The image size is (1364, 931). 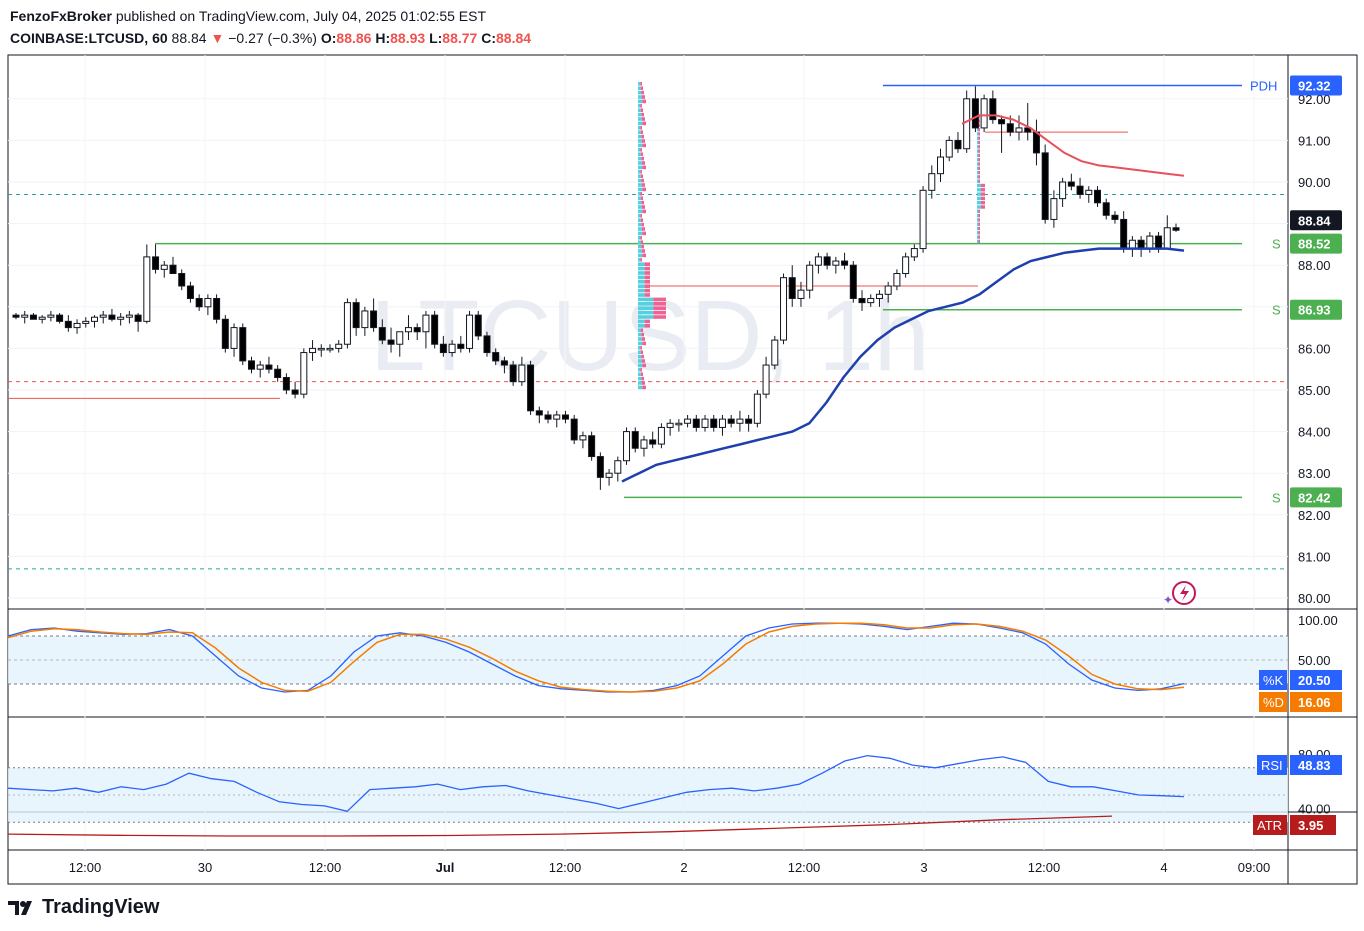 I want to click on stoch-d-line, so click(x=596, y=657).